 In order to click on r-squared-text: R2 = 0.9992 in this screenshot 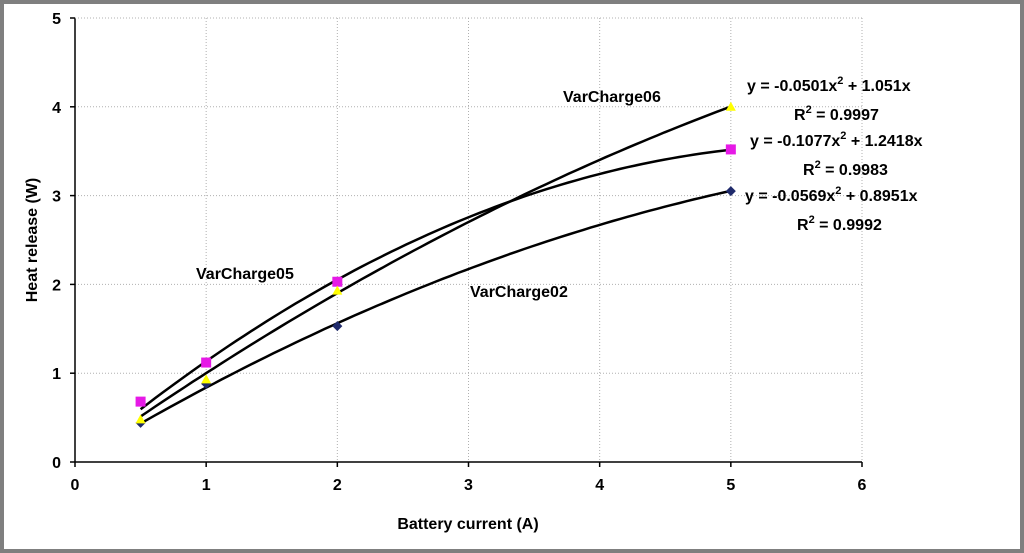, I will do `click(839, 224)`.